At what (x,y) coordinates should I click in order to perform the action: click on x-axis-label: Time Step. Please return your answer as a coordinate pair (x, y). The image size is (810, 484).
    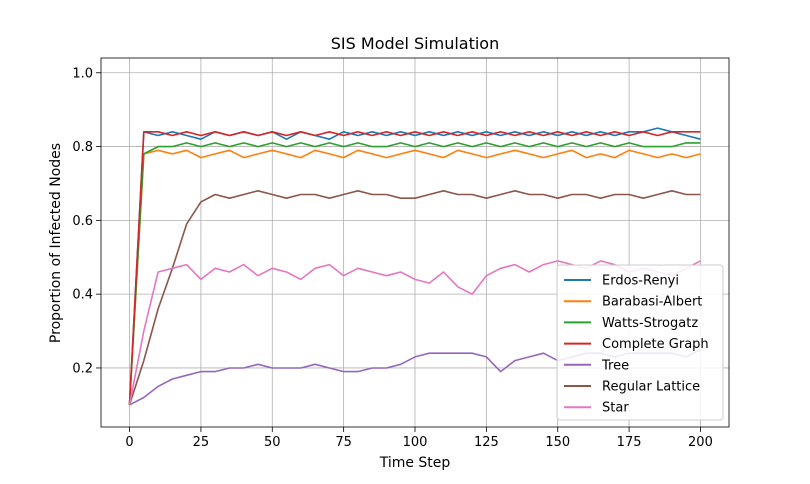
    Looking at the image, I should click on (415, 463).